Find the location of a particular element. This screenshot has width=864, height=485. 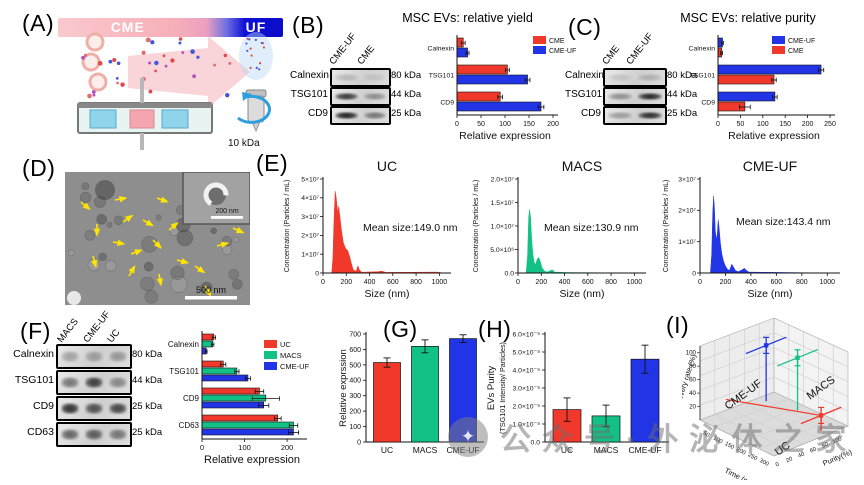

svg-text: 4.0×10⁻⁹ is located at coordinates (527, 370).